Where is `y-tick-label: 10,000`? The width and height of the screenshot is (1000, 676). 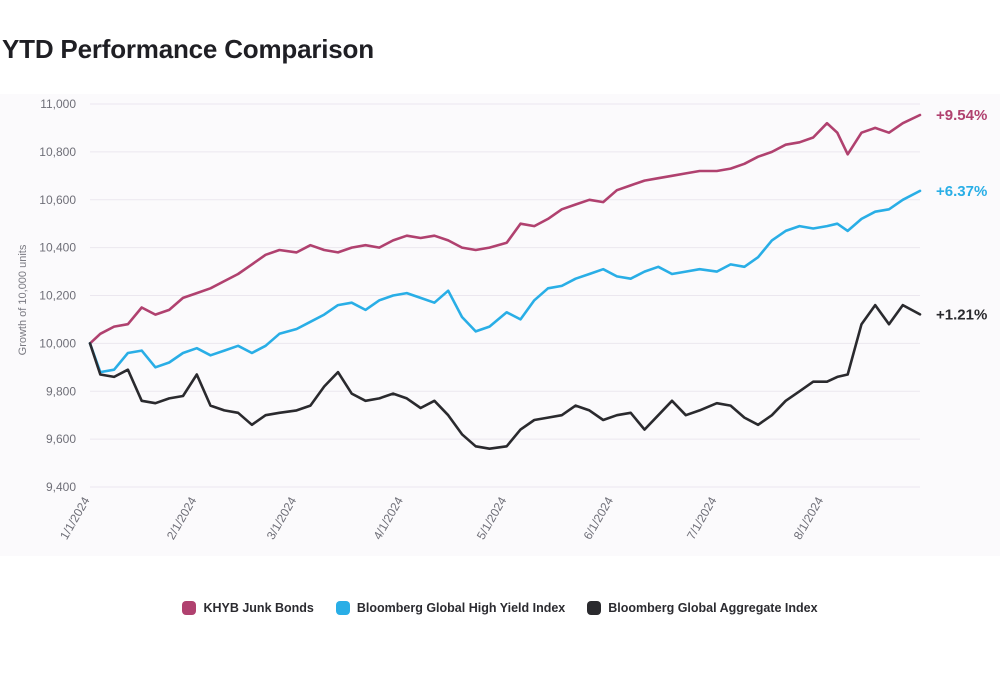 y-tick-label: 10,000 is located at coordinates (57, 343).